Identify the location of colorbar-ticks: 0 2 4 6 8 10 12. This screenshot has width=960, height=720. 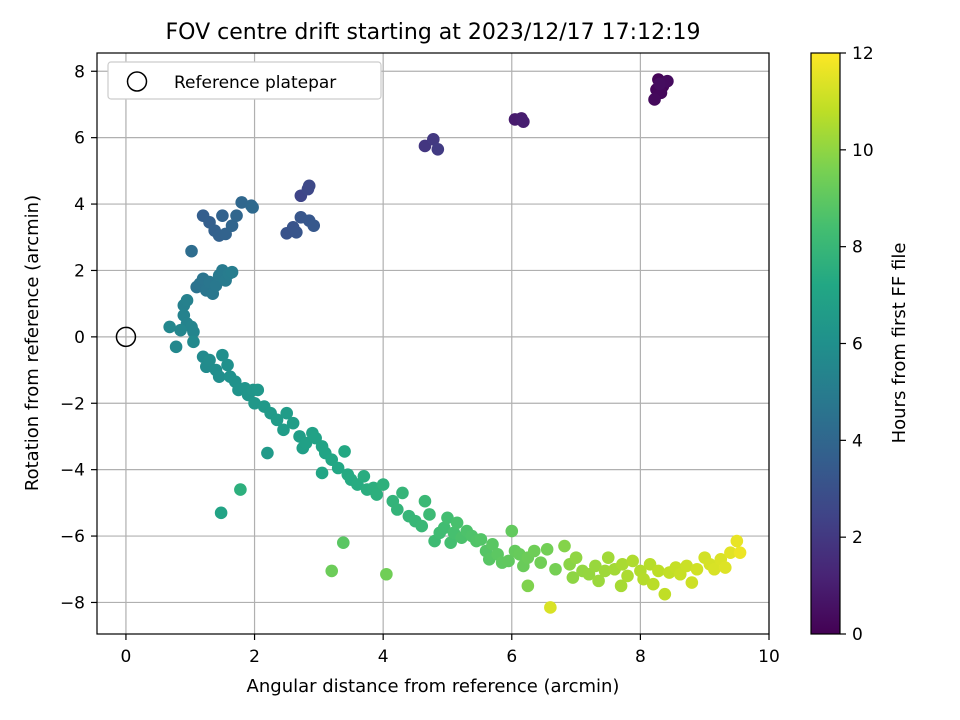
(857, 344).